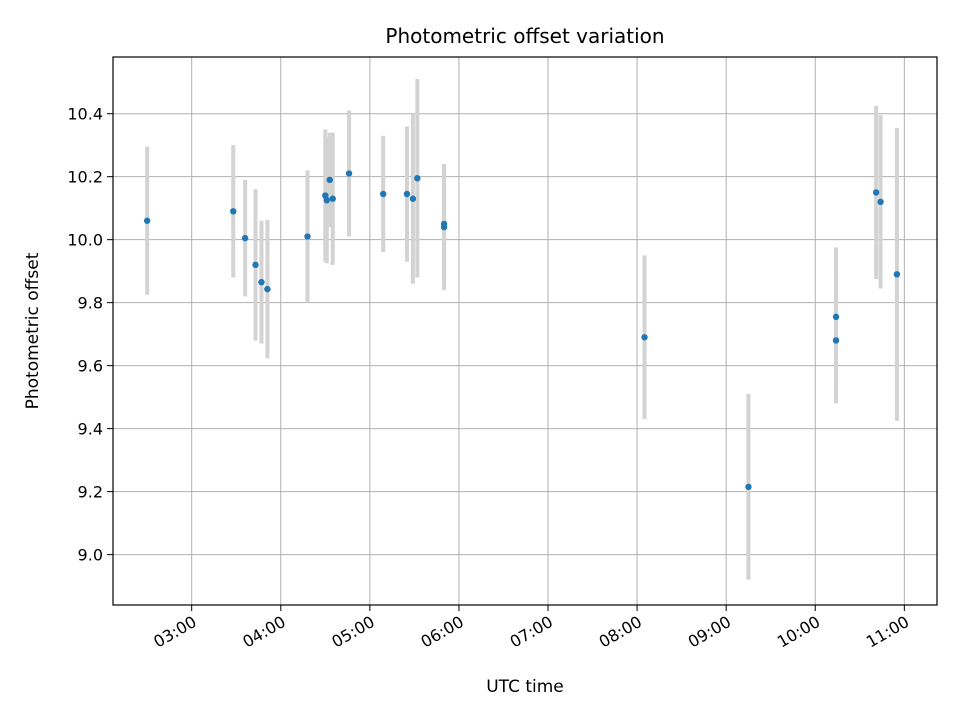  Describe the element at coordinates (90, 366) in the screenshot. I see `y-tick-label: 9.6` at that location.